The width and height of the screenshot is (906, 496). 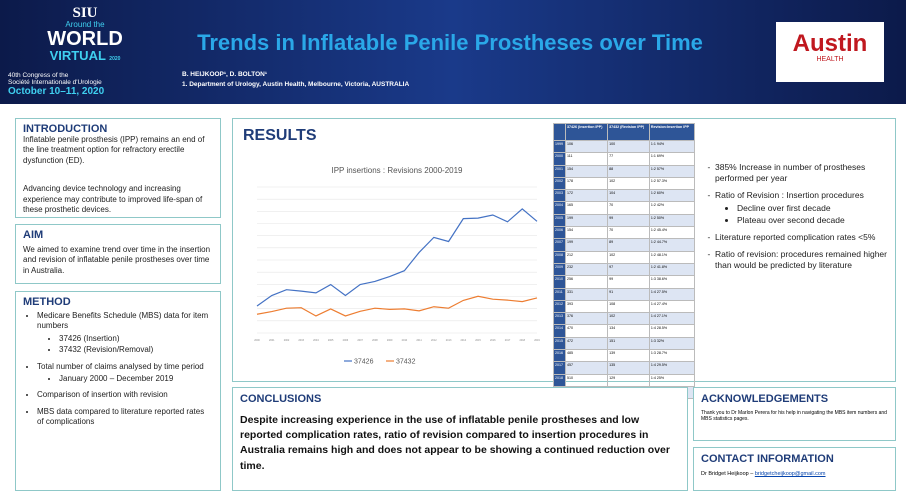 I want to click on cell: 2013, so click(x=559, y=319).